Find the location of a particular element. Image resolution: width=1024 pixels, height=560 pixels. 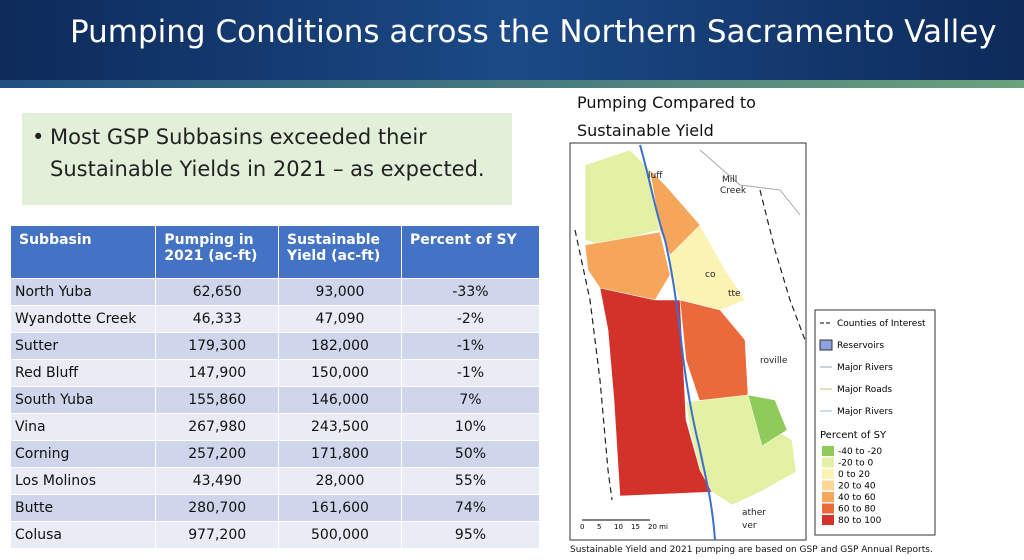

legend-heading: Percent of SY is located at coordinates (853, 435).